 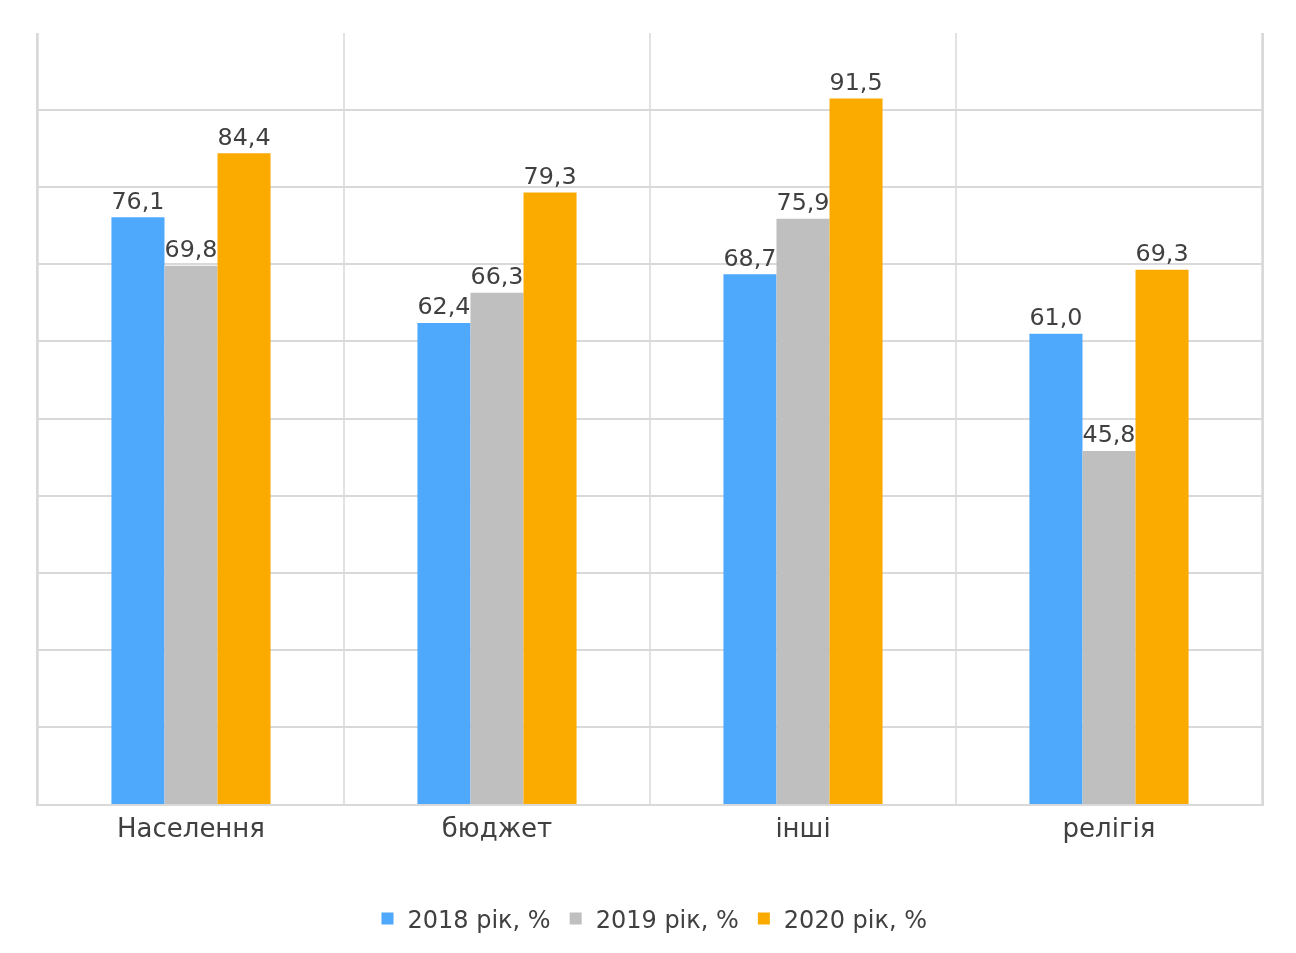 I want to click on x-tick-label: бюджет, so click(x=497, y=827).